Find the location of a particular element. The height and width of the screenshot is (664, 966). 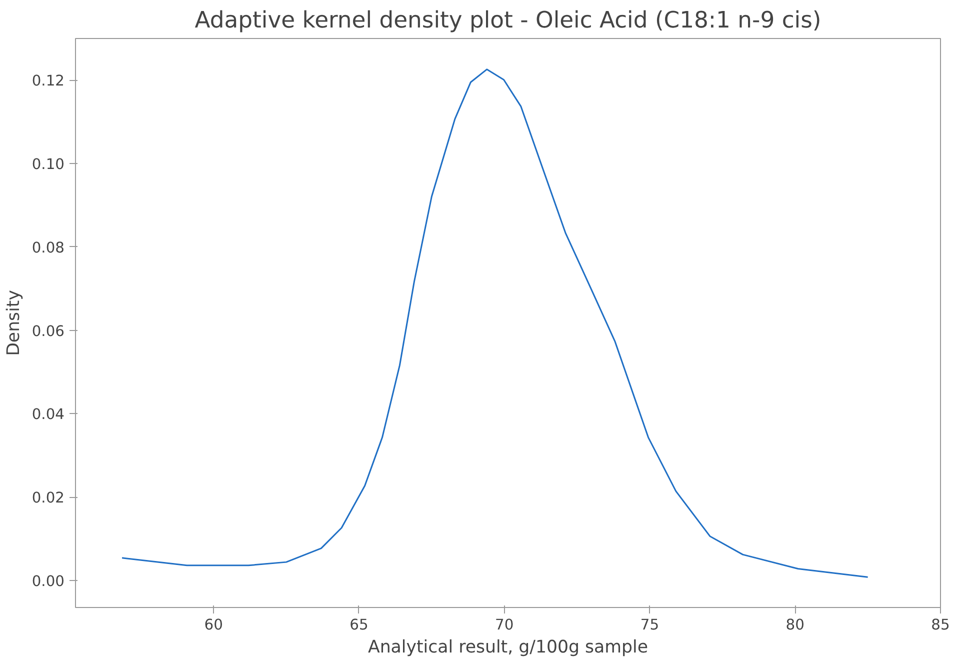

x-tick-label: 85 is located at coordinates (940, 625).